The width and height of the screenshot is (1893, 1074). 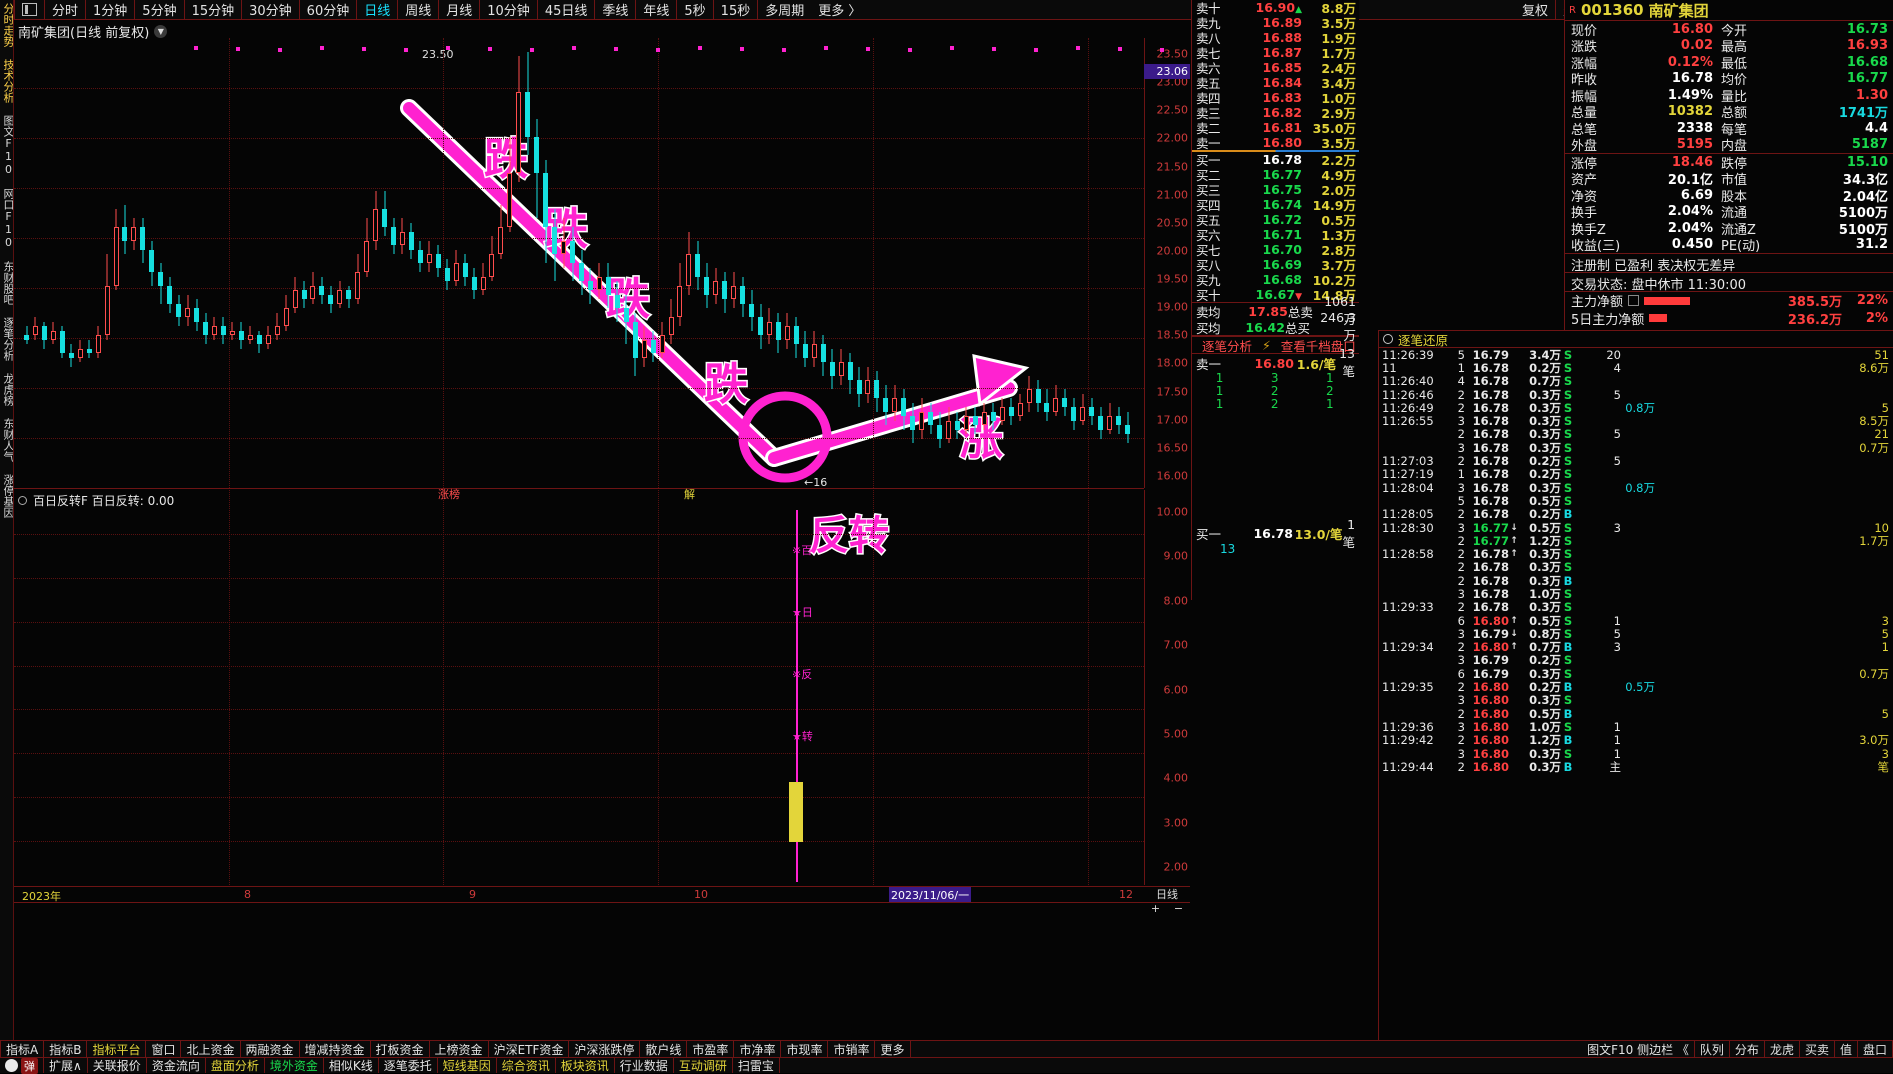 I want to click on tick-row: 3 16.80 0.3万 S, so click(x=1636, y=700).